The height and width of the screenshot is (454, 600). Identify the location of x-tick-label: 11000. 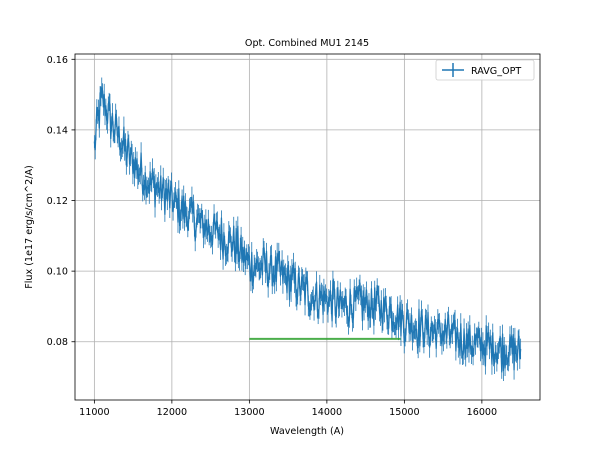
(94, 412).